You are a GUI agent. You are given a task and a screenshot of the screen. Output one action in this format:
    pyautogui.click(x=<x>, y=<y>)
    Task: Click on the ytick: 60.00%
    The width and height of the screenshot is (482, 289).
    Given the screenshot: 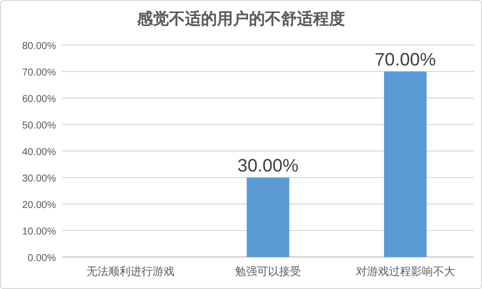 What is the action you would take?
    pyautogui.click(x=39, y=99)
    